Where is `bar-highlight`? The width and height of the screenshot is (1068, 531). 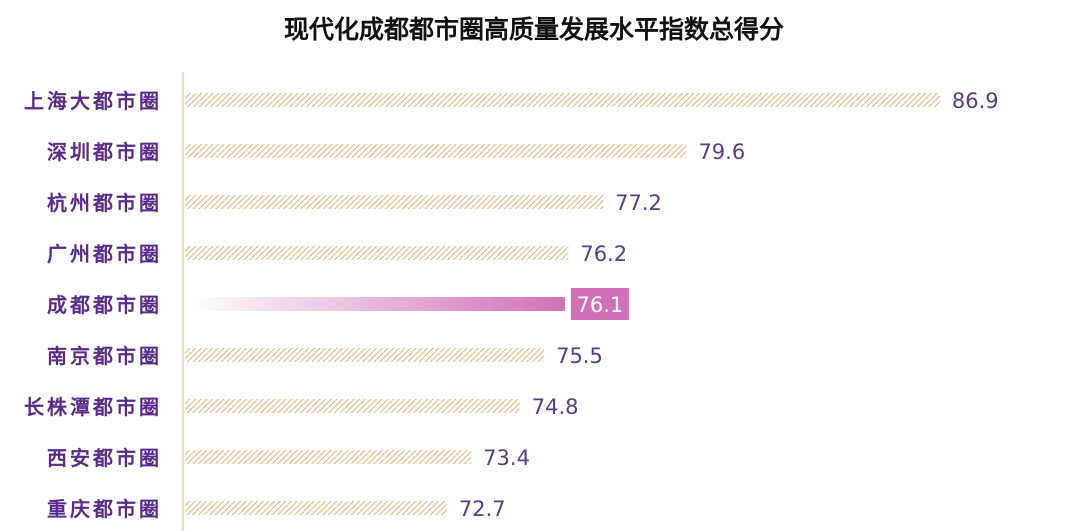 bar-highlight is located at coordinates (375, 304).